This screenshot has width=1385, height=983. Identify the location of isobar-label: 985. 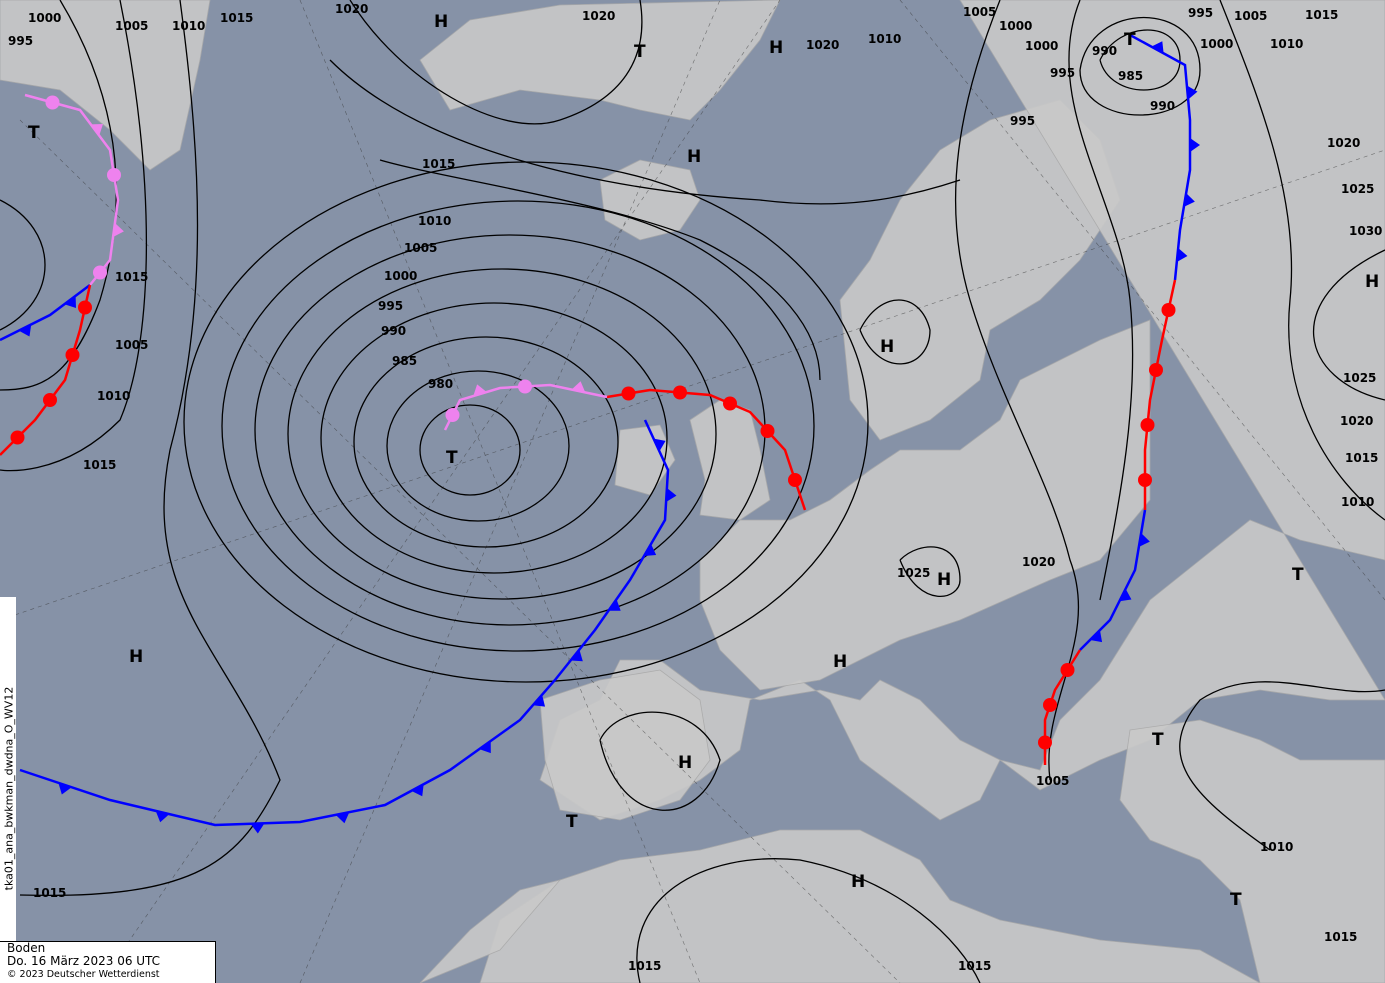
(404, 361).